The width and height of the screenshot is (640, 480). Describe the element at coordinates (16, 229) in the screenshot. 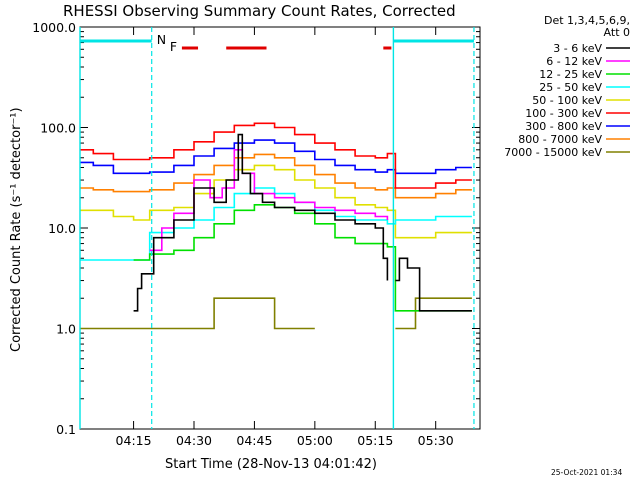

I see `y-axis-label: Corrected Count Rate (s⁻¹ detector⁻¹)` at that location.